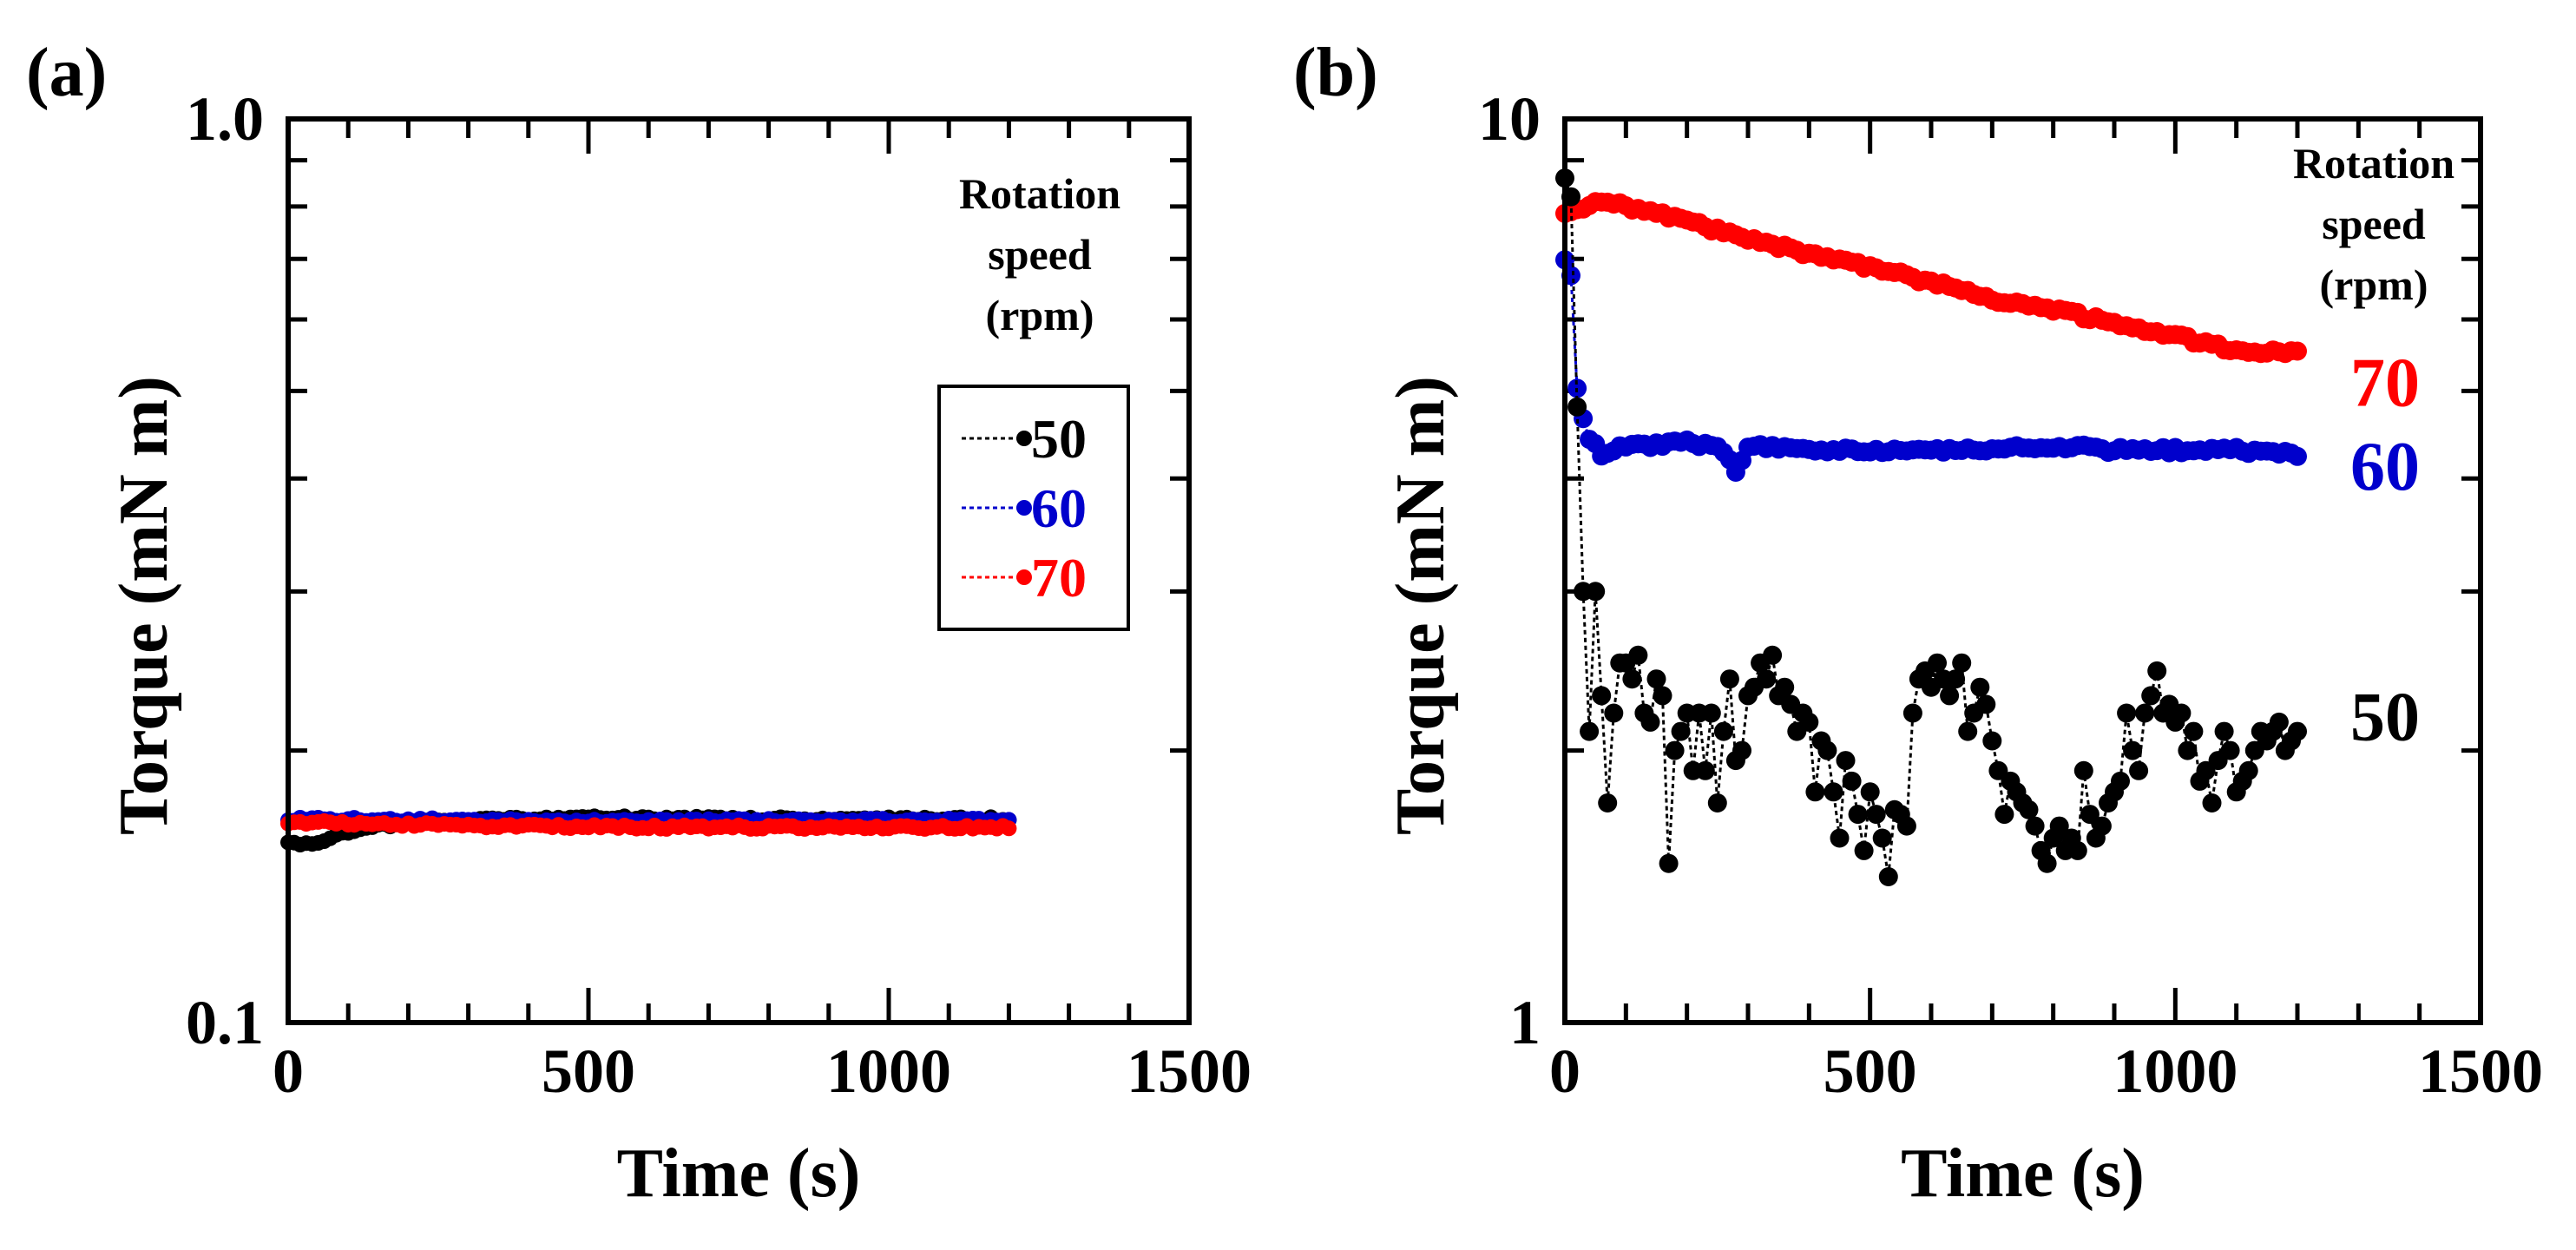 This screenshot has width=2576, height=1250. What do you see at coordinates (67, 73) in the screenshot?
I see `panel-label: (a)` at bounding box center [67, 73].